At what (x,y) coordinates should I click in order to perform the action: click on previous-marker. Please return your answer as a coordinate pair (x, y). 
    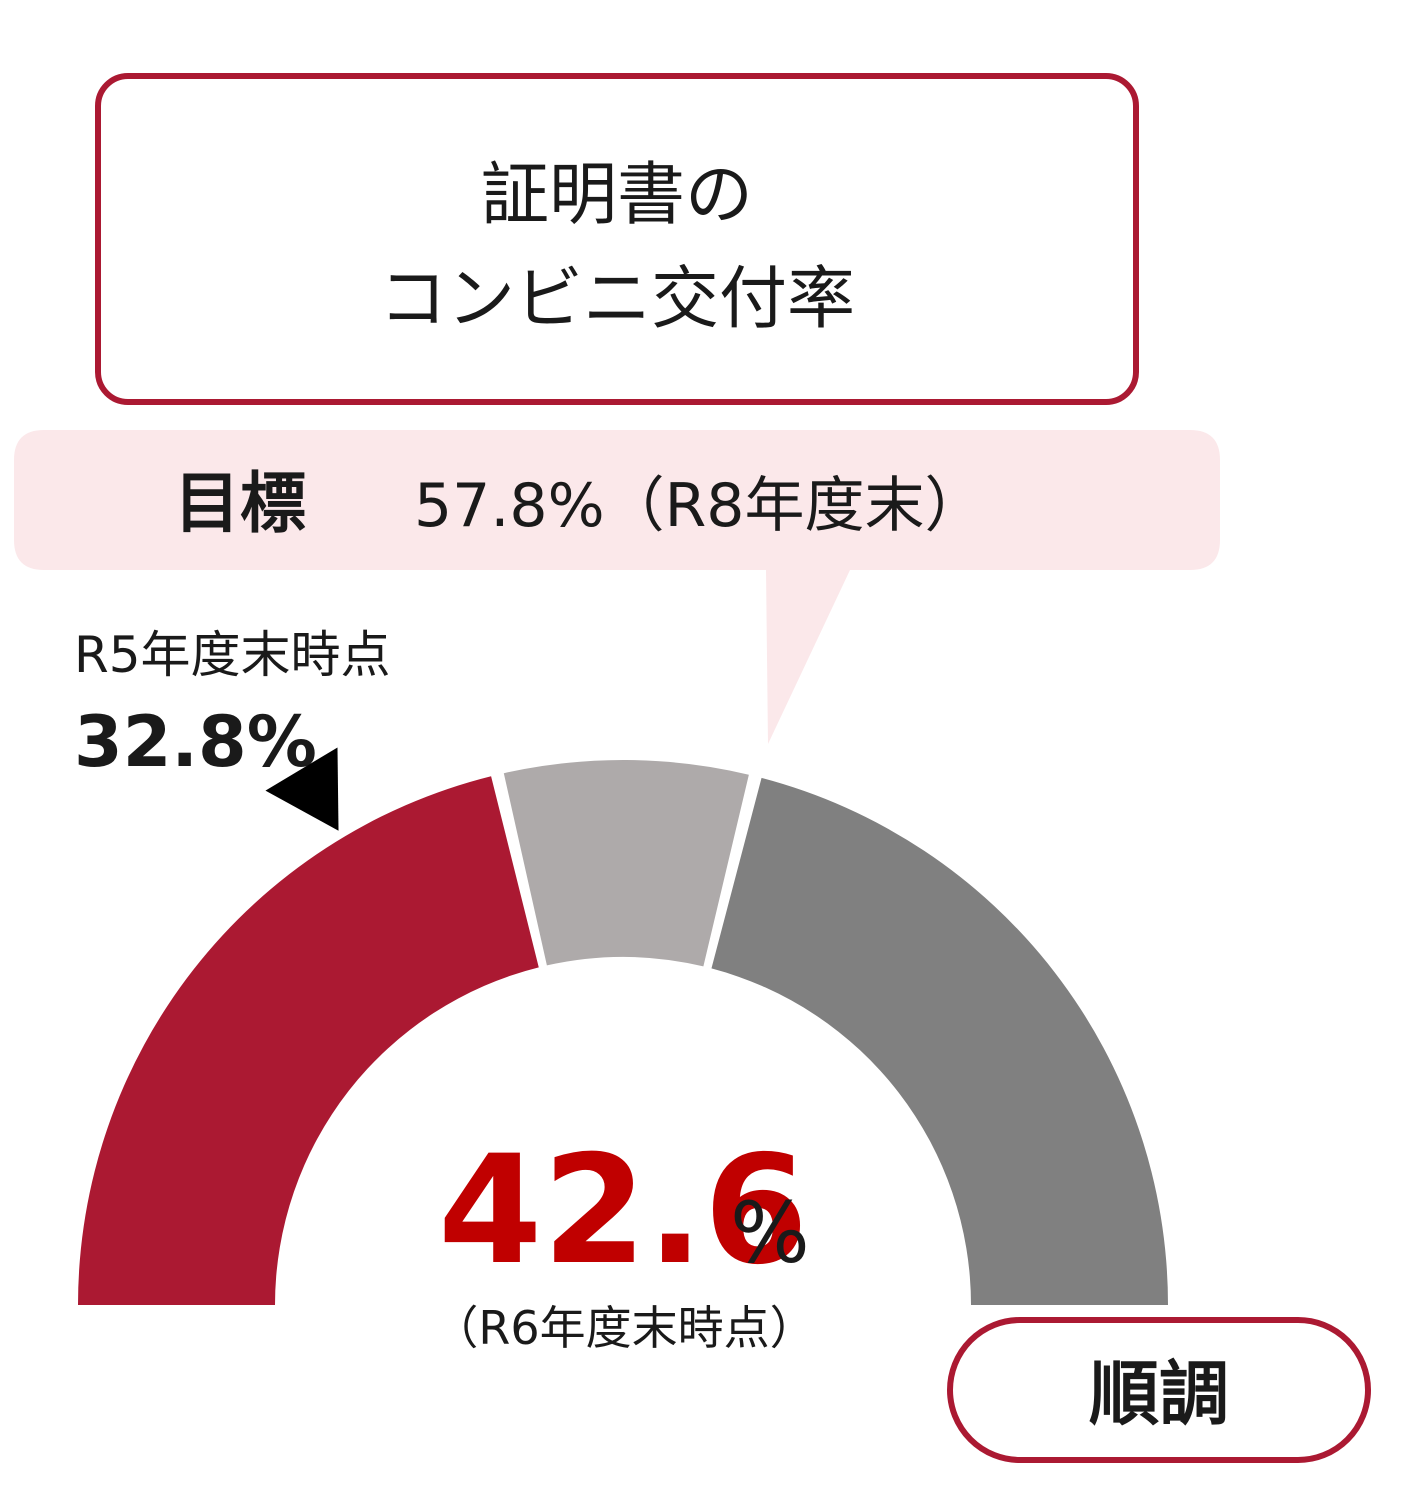
    Looking at the image, I should click on (302, 789).